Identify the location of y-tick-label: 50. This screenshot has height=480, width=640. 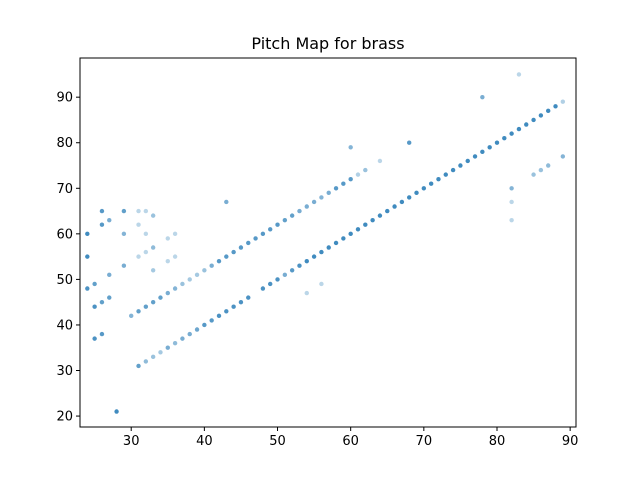
(64, 280).